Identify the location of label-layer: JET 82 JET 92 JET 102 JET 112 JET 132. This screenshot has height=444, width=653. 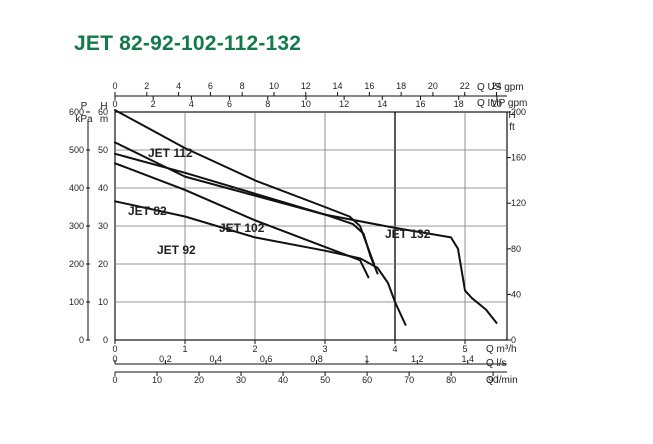
(279, 201).